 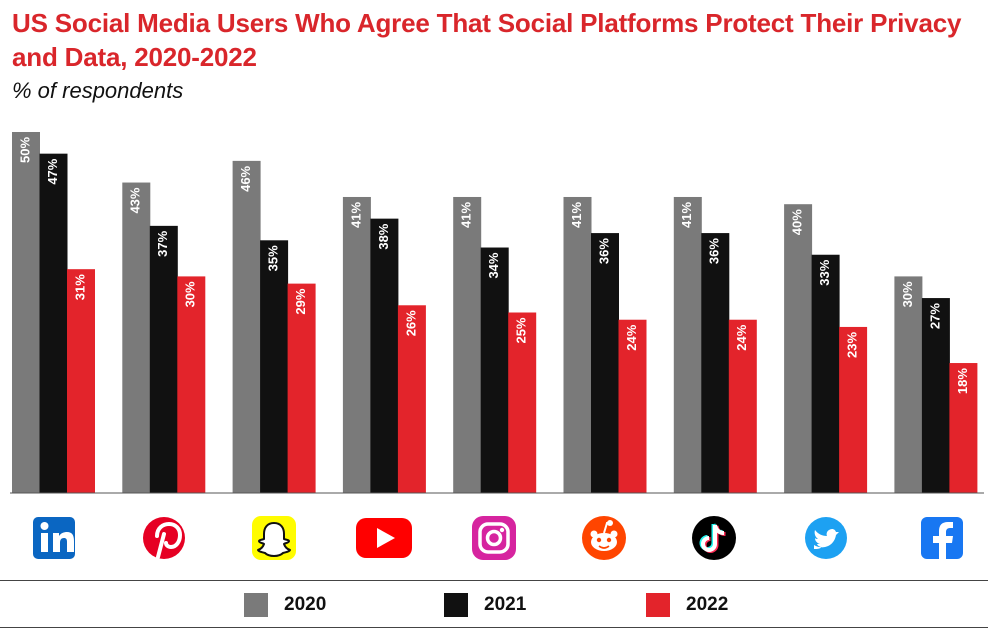 I want to click on bar-youtube-2020, so click(x=356, y=344).